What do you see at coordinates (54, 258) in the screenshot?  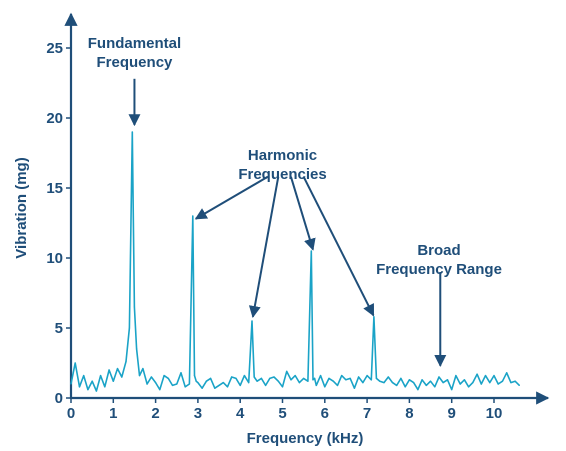 I see `y-tick-label: 10` at bounding box center [54, 258].